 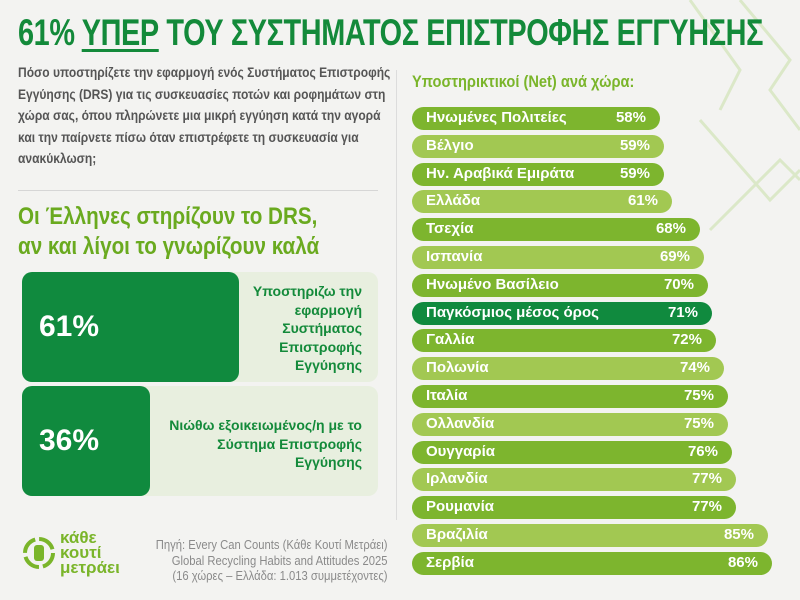 I want to click on bar-label: Ηνωμένες Πολιτείες, so click(x=496, y=117).